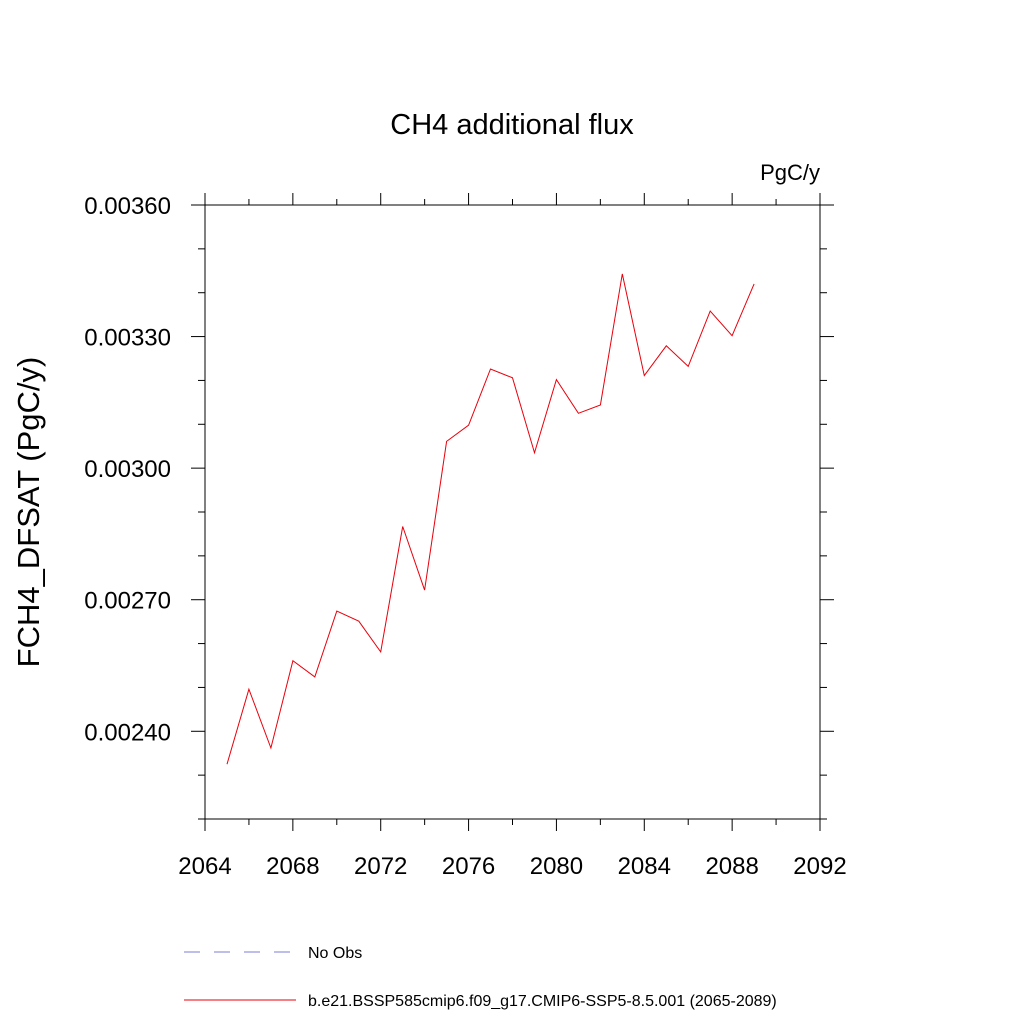 Image resolution: width=1024 pixels, height=1024 pixels. What do you see at coordinates (819, 866) in the screenshot?
I see `x-tick-label: 2092` at bounding box center [819, 866].